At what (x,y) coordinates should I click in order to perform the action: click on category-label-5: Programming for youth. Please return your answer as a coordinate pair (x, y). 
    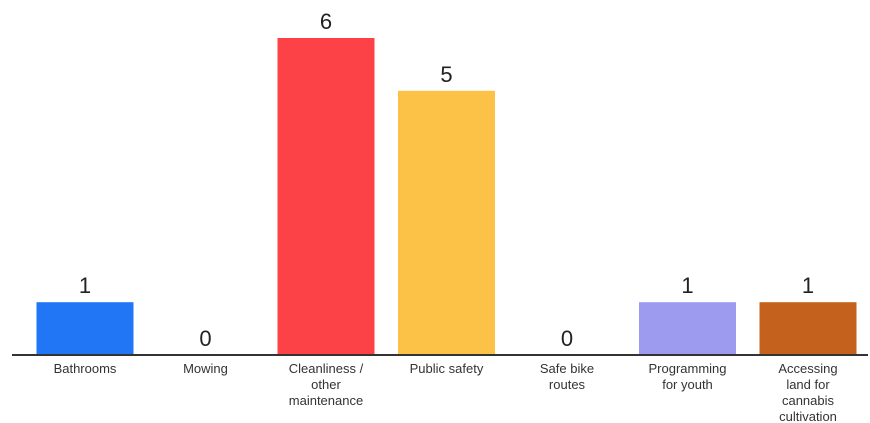
    Looking at the image, I should click on (687, 376).